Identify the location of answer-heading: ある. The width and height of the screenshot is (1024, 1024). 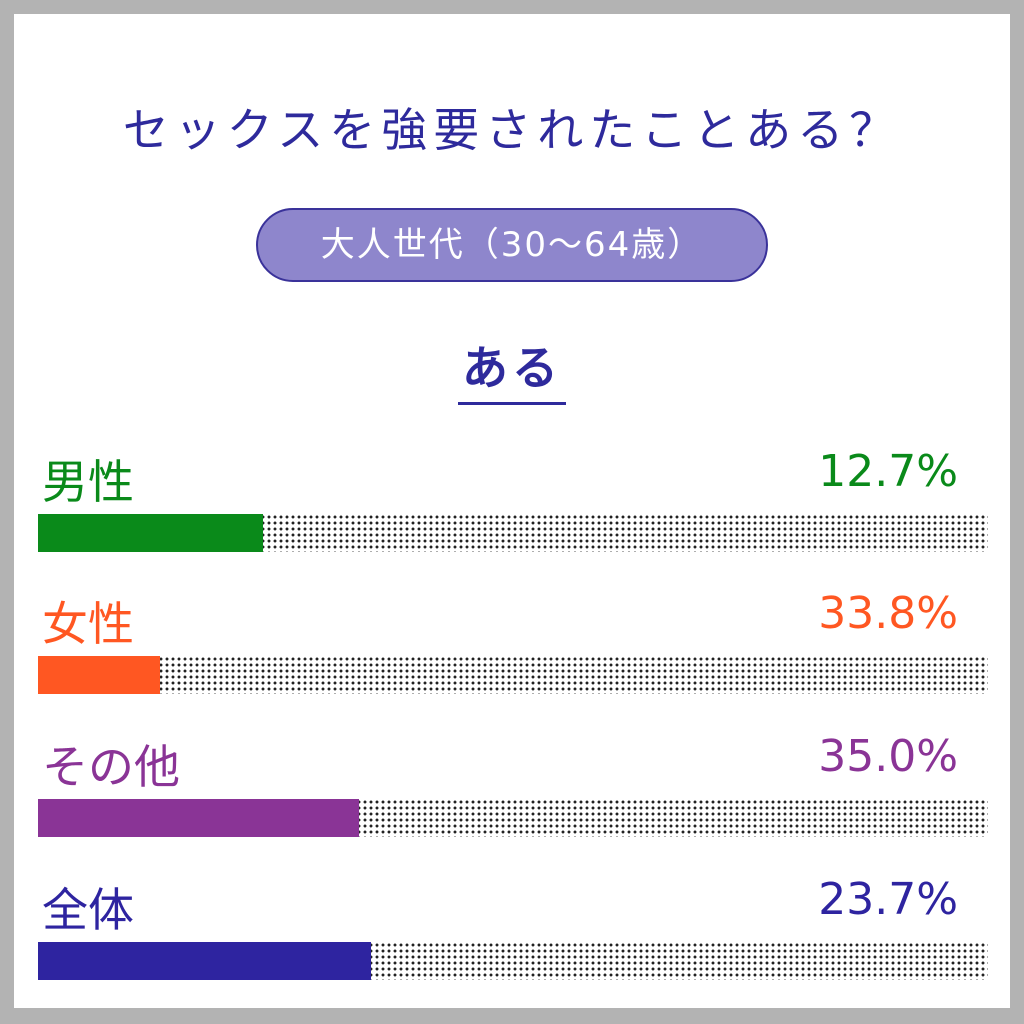
(512, 368).